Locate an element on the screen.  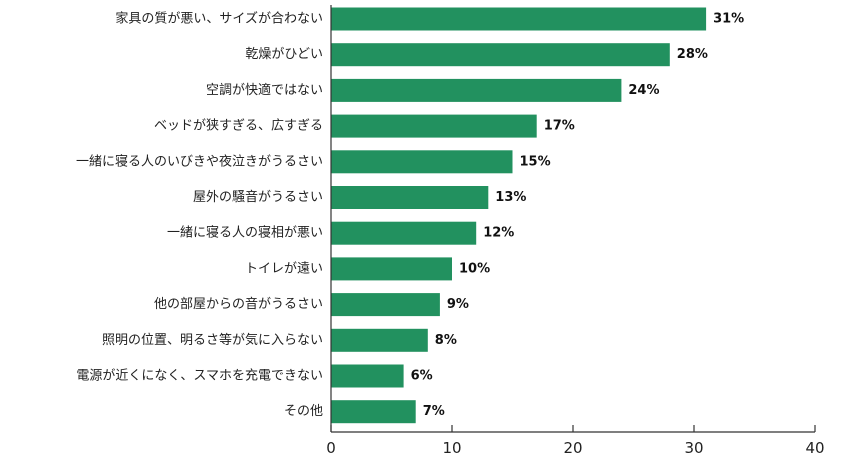
category-label-5: 屋外の騒音がうるさい is located at coordinates (258, 197).